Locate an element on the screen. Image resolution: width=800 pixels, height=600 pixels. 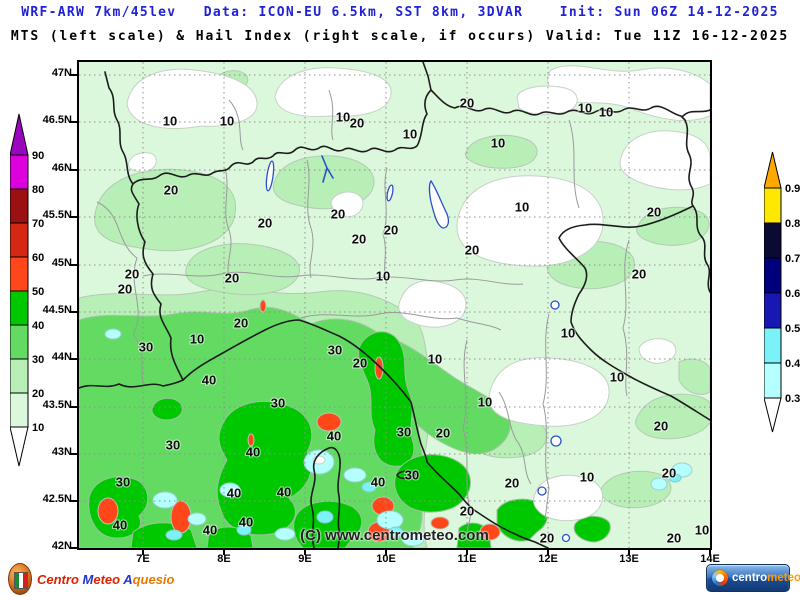
lat-axis-label: 45.5N is located at coordinates (57, 215).